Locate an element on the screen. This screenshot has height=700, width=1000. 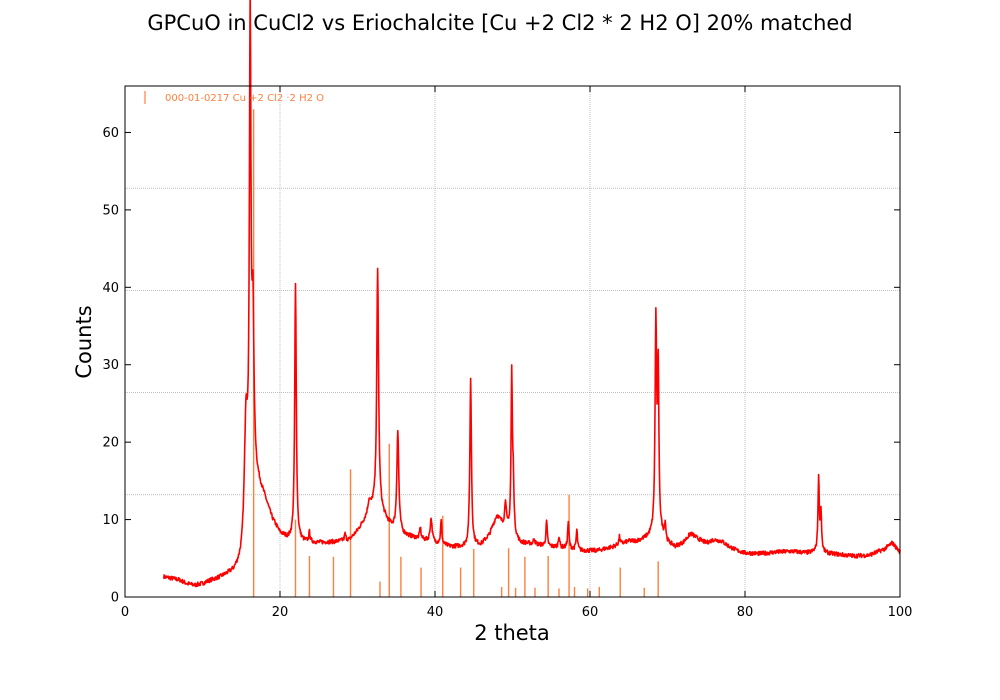
legend: 000-01-0217 Cu +2 Cl2 ·2 H2 O is located at coordinates (234, 97).